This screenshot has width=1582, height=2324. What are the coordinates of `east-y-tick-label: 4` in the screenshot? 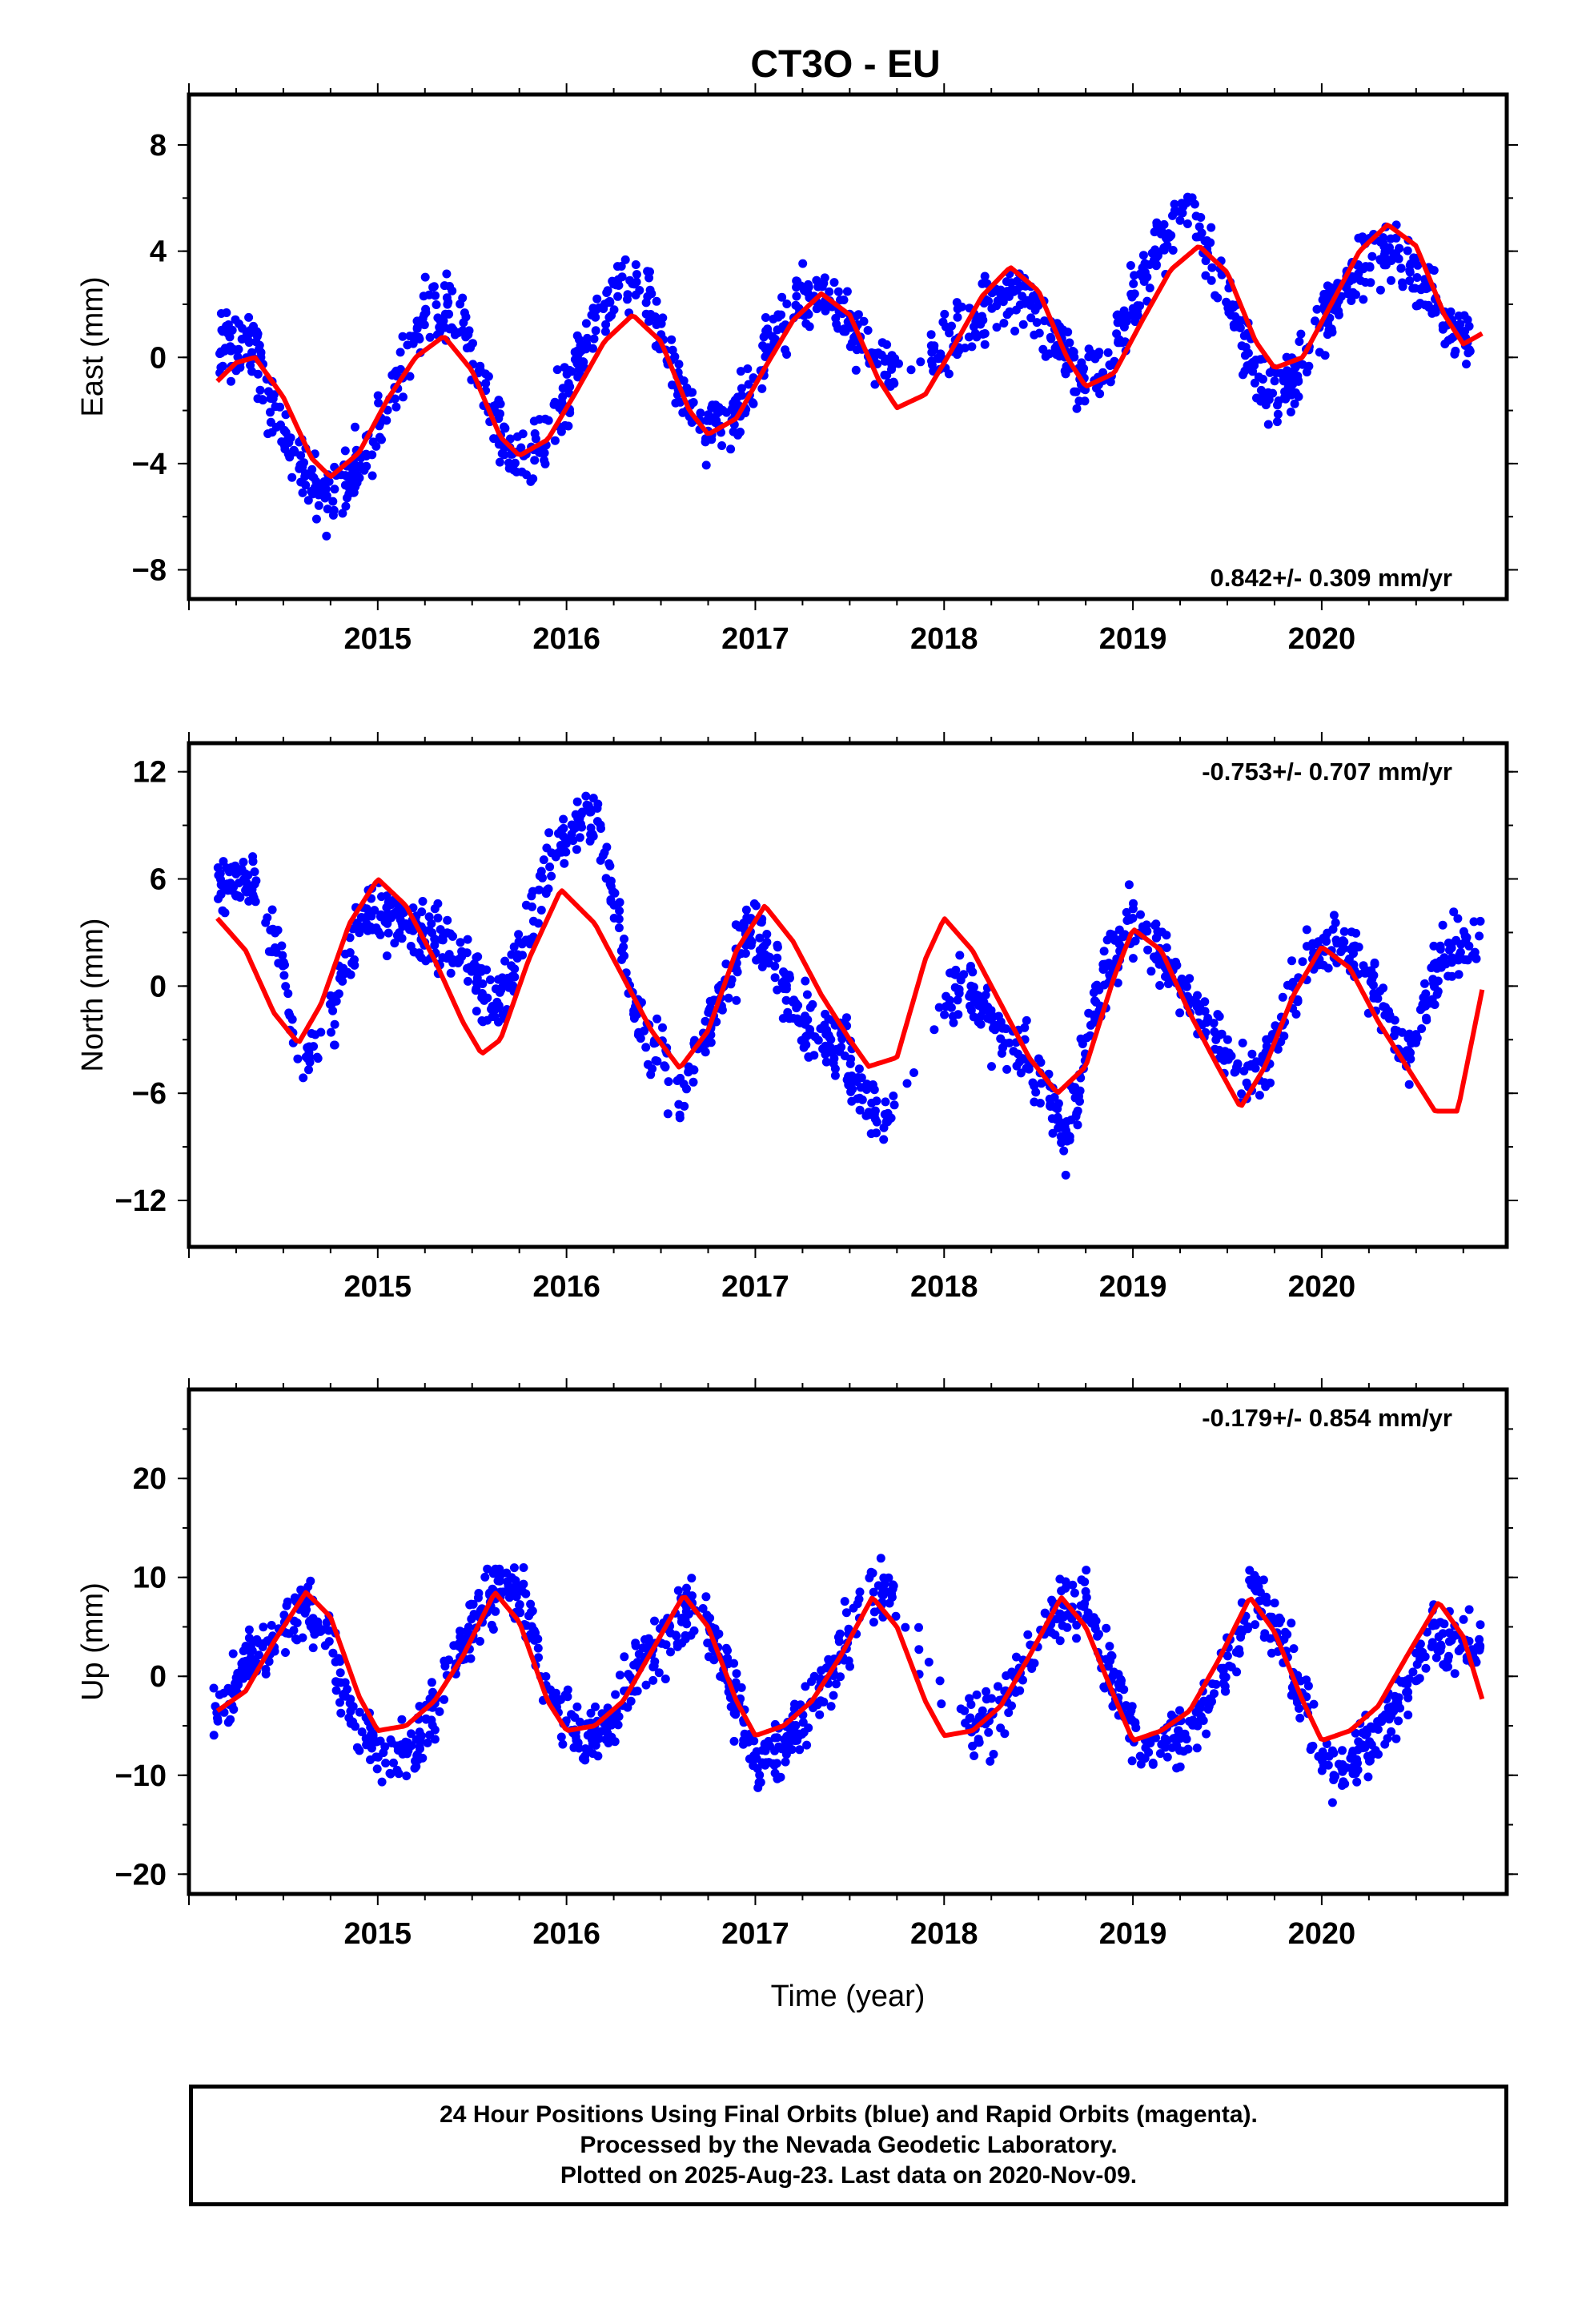 It's located at (158, 252).